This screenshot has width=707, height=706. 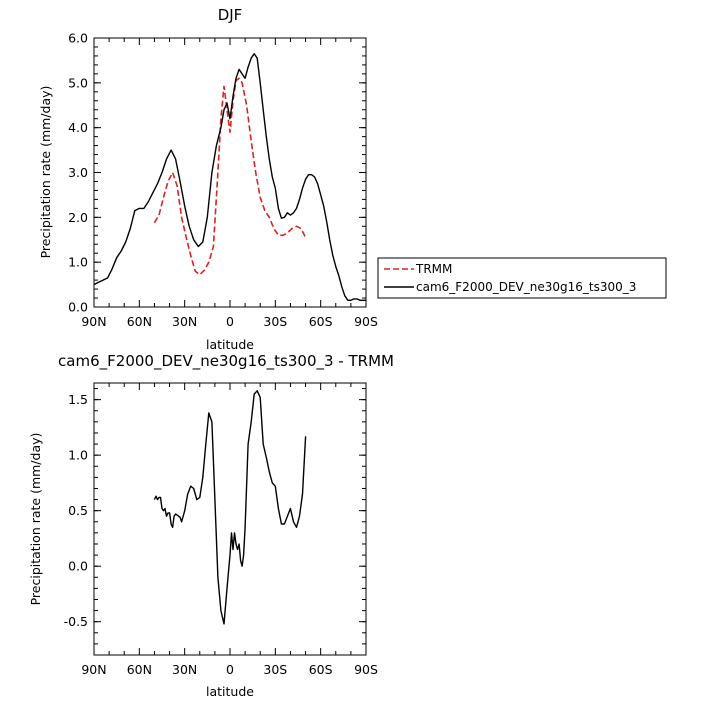 I want to click on y-tick-label: 0.5, so click(x=78, y=510).